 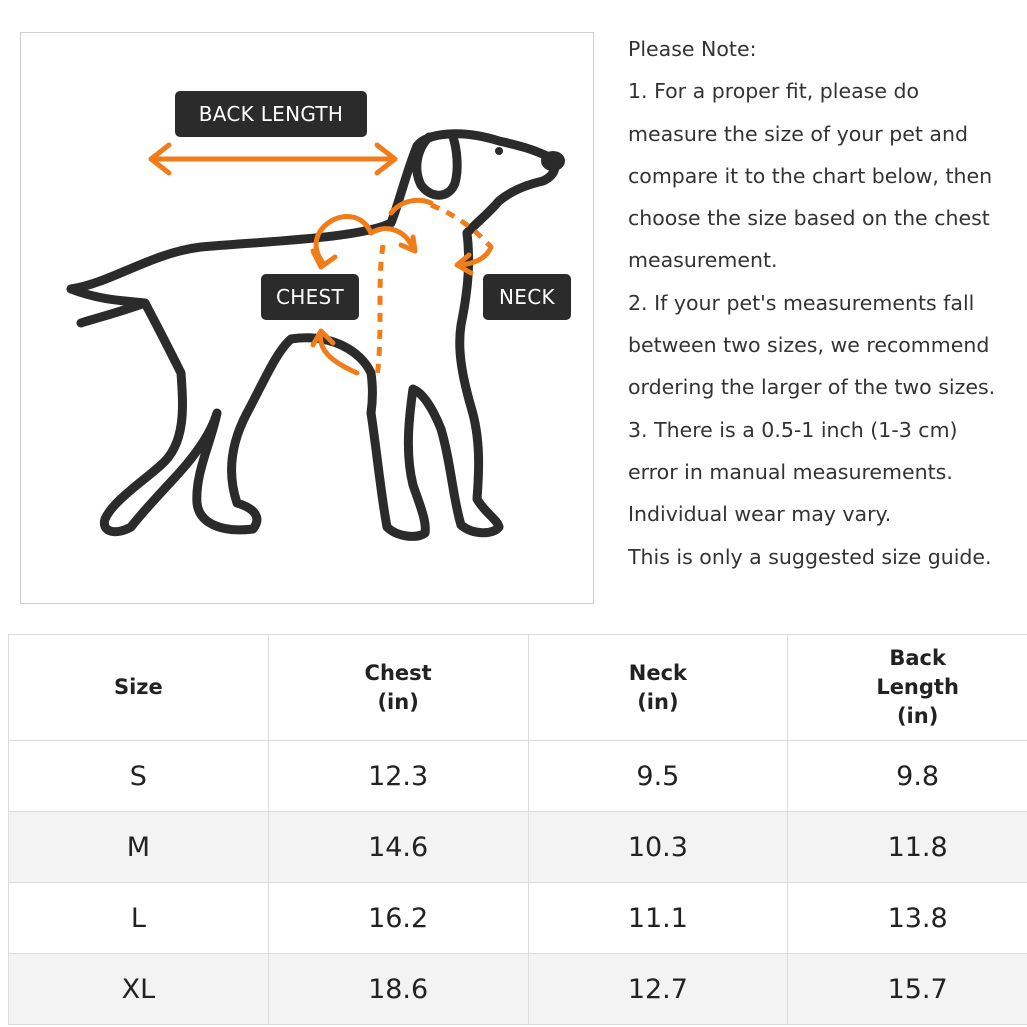 I want to click on cell-neck: 11.1, so click(x=658, y=918).